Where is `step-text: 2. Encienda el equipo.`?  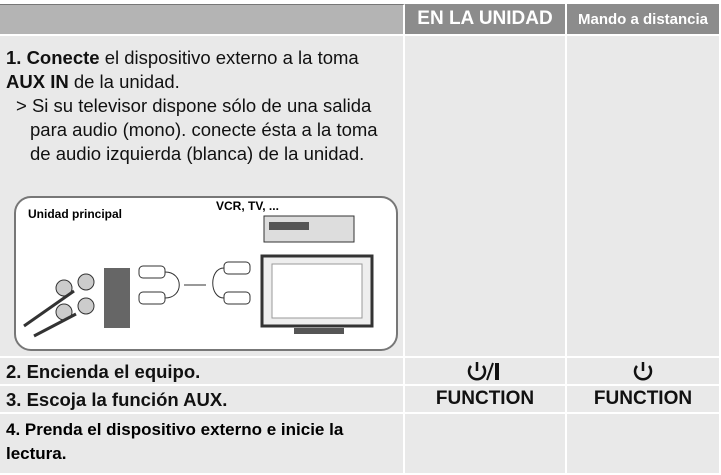
step-text: 2. Encienda el equipo. is located at coordinates (202, 372).